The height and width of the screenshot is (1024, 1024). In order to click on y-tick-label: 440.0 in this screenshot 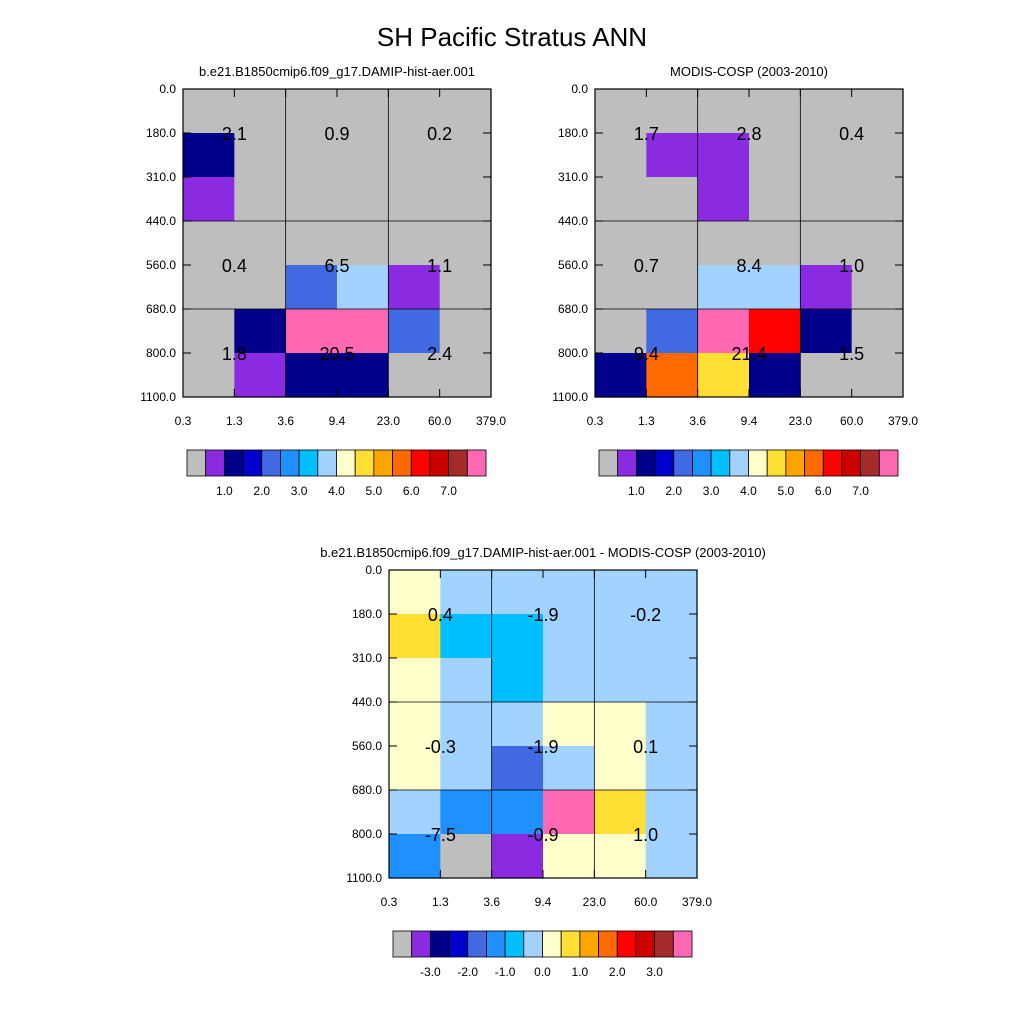, I will do `click(367, 702)`.